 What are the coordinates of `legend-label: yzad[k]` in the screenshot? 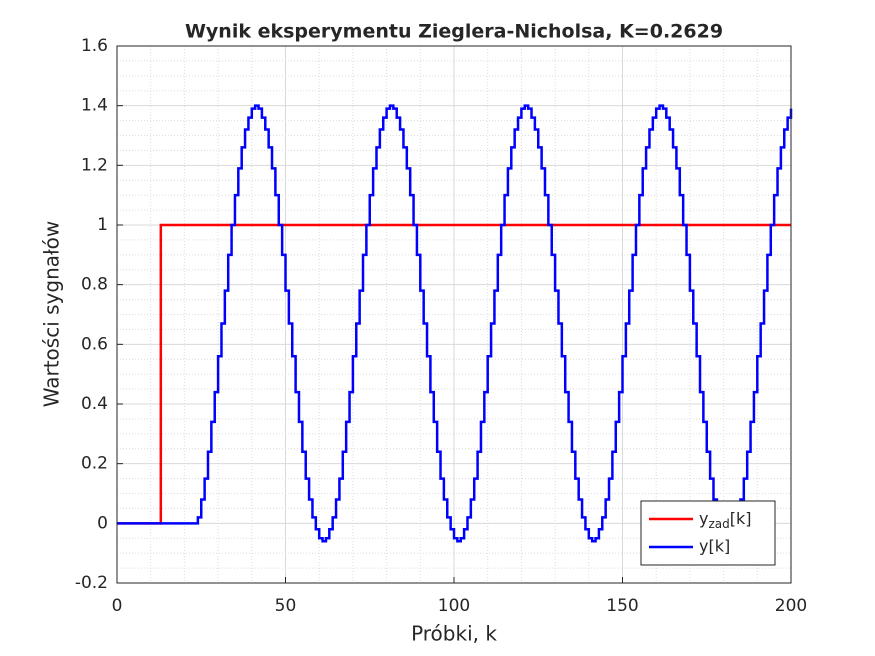 It's located at (725, 520).